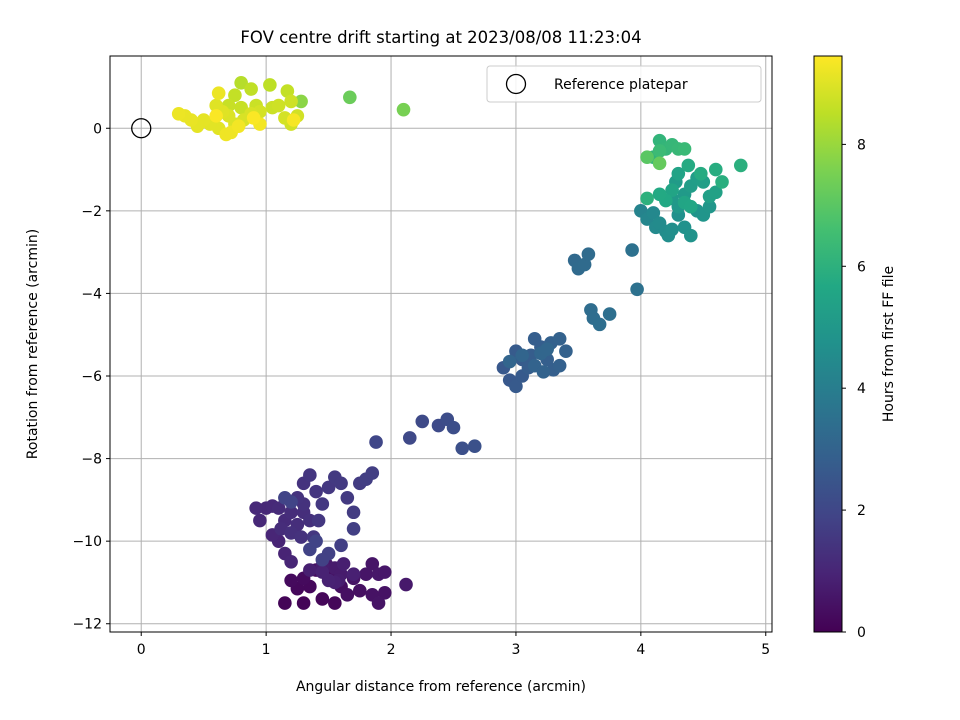 The width and height of the screenshot is (960, 720). I want to click on colorbar-tick-label: 4, so click(861, 389).